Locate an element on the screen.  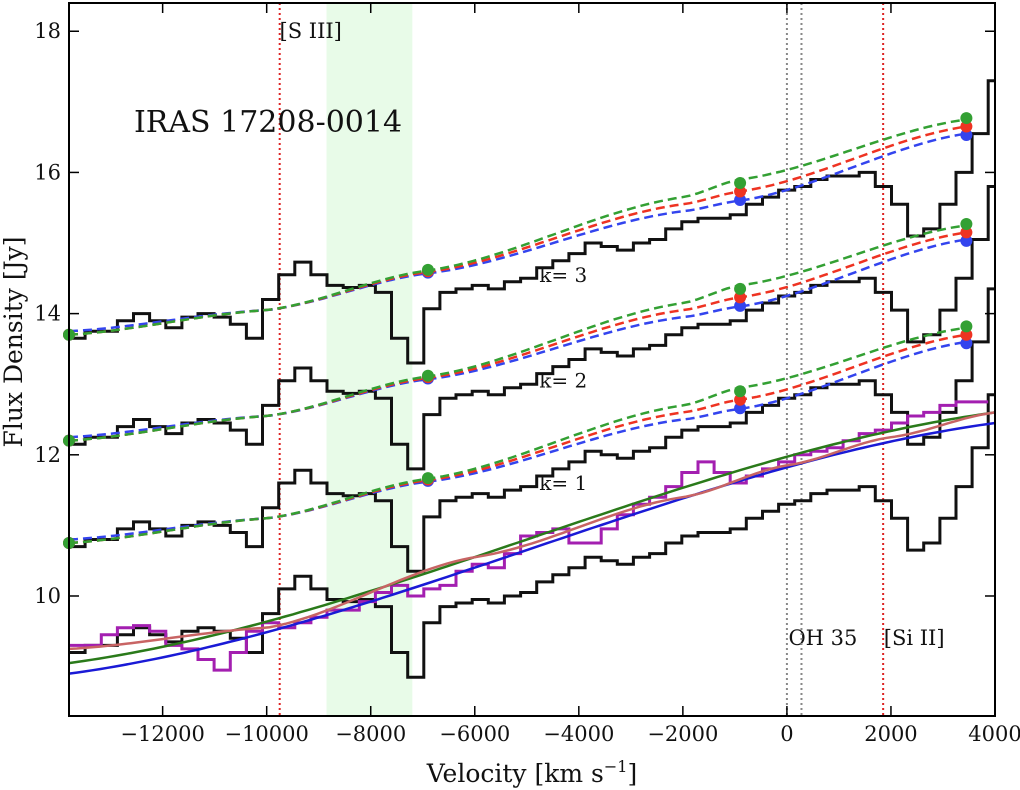
y-tick-label-1: 12 is located at coordinates (47, 455).